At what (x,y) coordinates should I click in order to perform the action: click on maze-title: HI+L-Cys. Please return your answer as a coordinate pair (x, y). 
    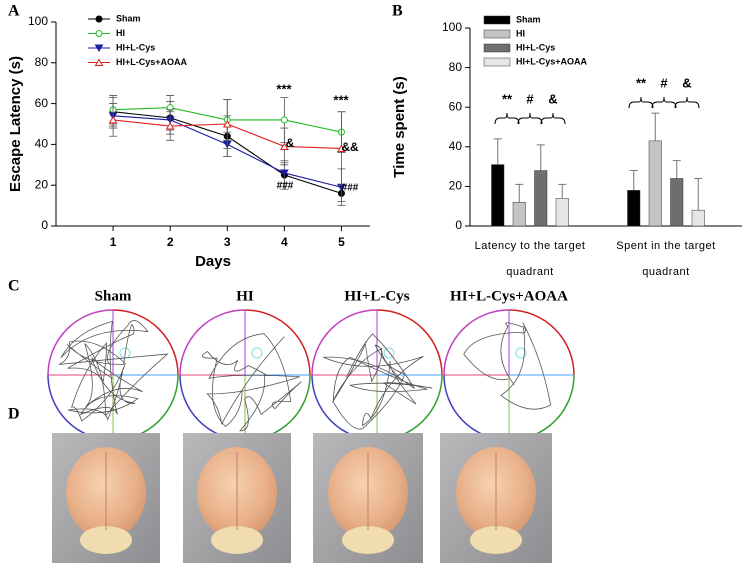
    Looking at the image, I should click on (376, 296).